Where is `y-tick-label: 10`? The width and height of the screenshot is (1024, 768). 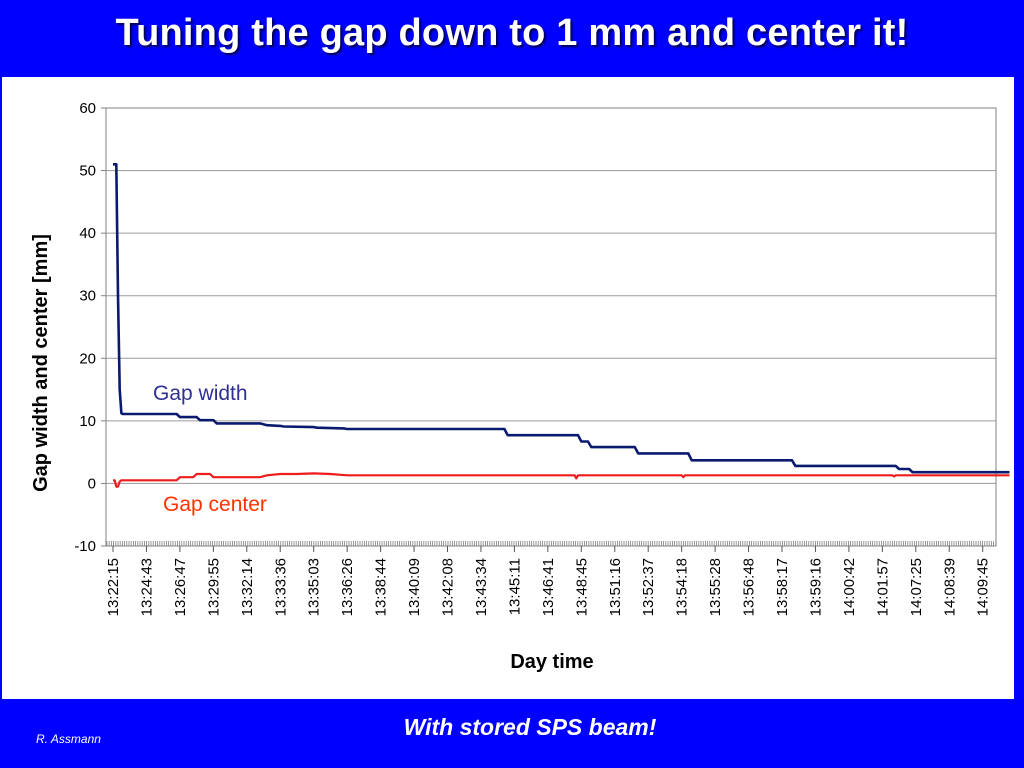 y-tick-label: 10 is located at coordinates (87, 421).